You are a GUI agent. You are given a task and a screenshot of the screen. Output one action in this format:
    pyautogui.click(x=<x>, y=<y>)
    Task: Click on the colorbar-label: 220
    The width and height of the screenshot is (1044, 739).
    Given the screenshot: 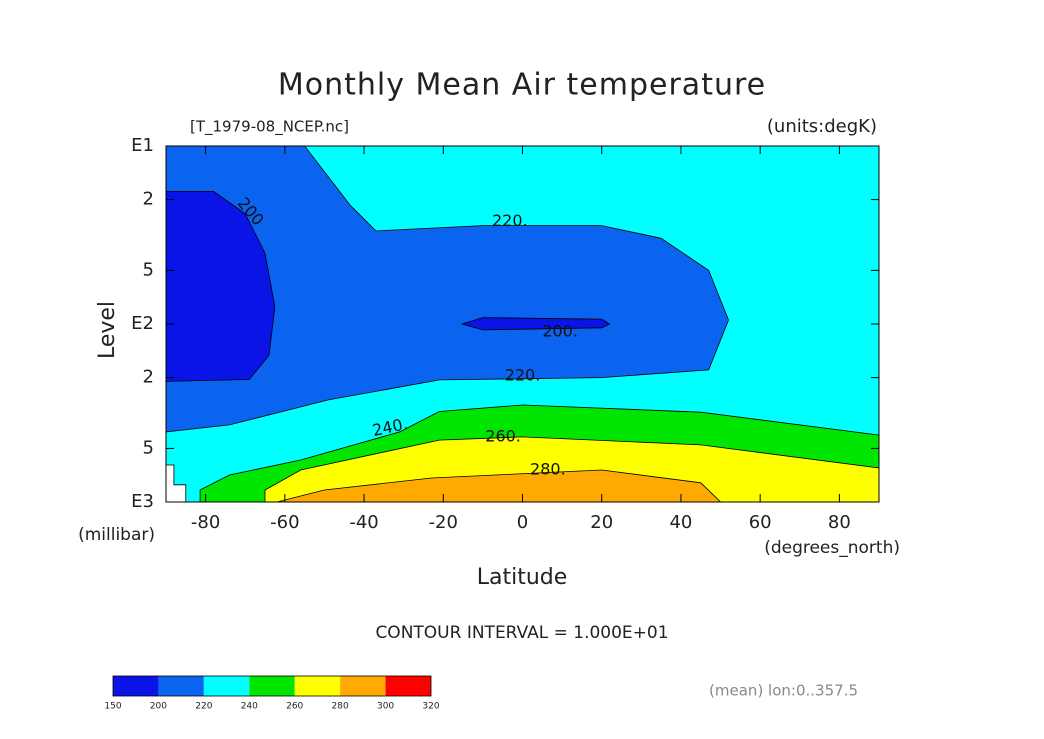 What is the action you would take?
    pyautogui.click(x=203, y=707)
    